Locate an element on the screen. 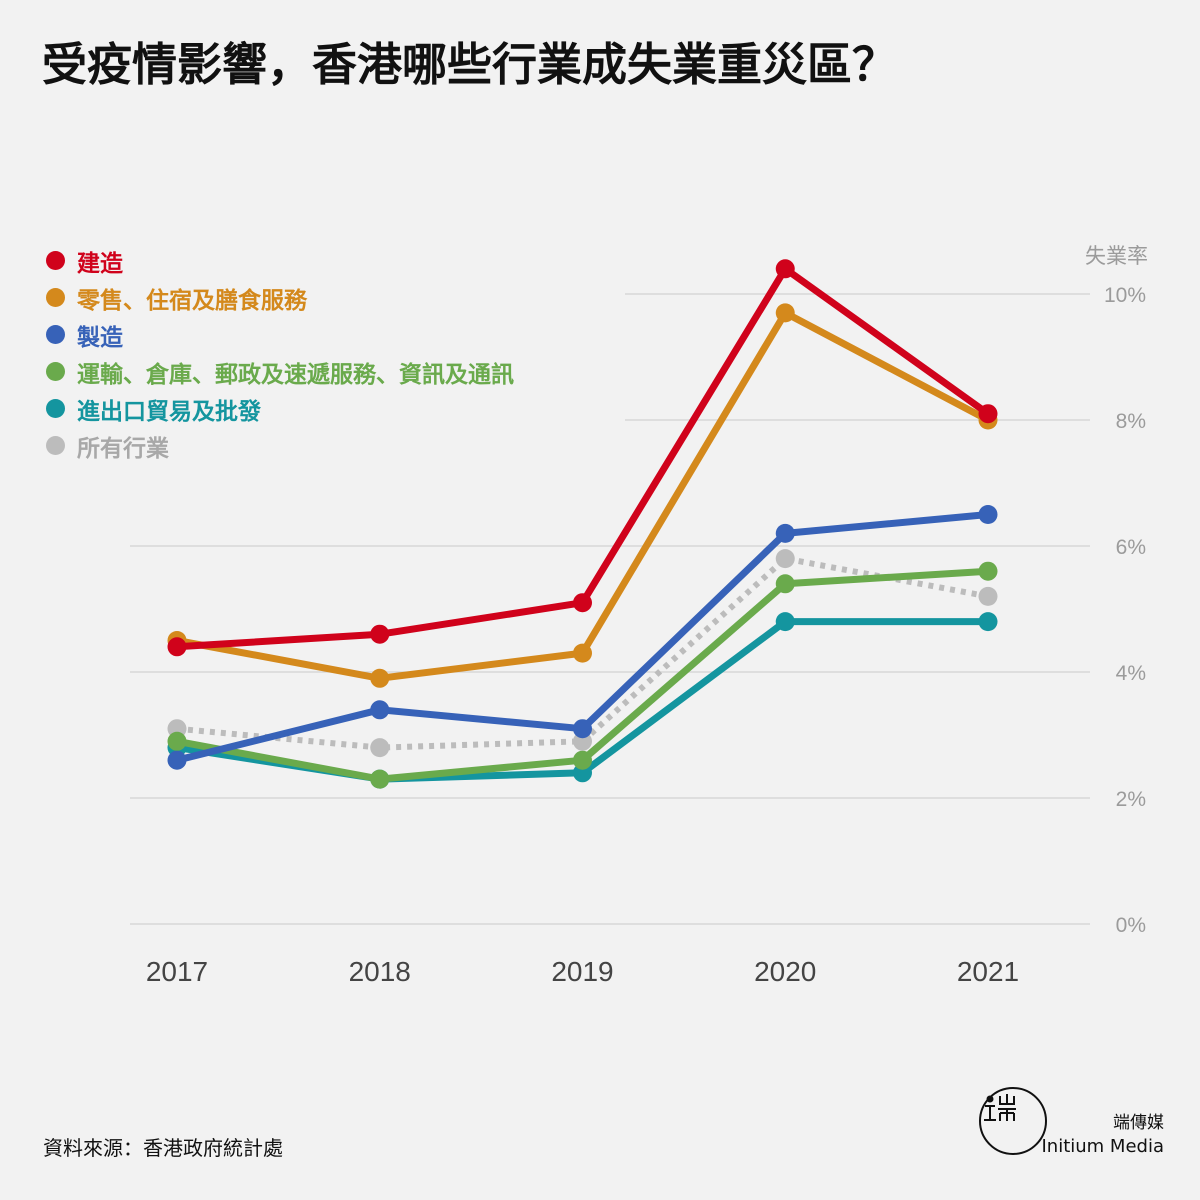 The height and width of the screenshot is (1200, 1200). legend-label: 建造 is located at coordinates (100, 263).